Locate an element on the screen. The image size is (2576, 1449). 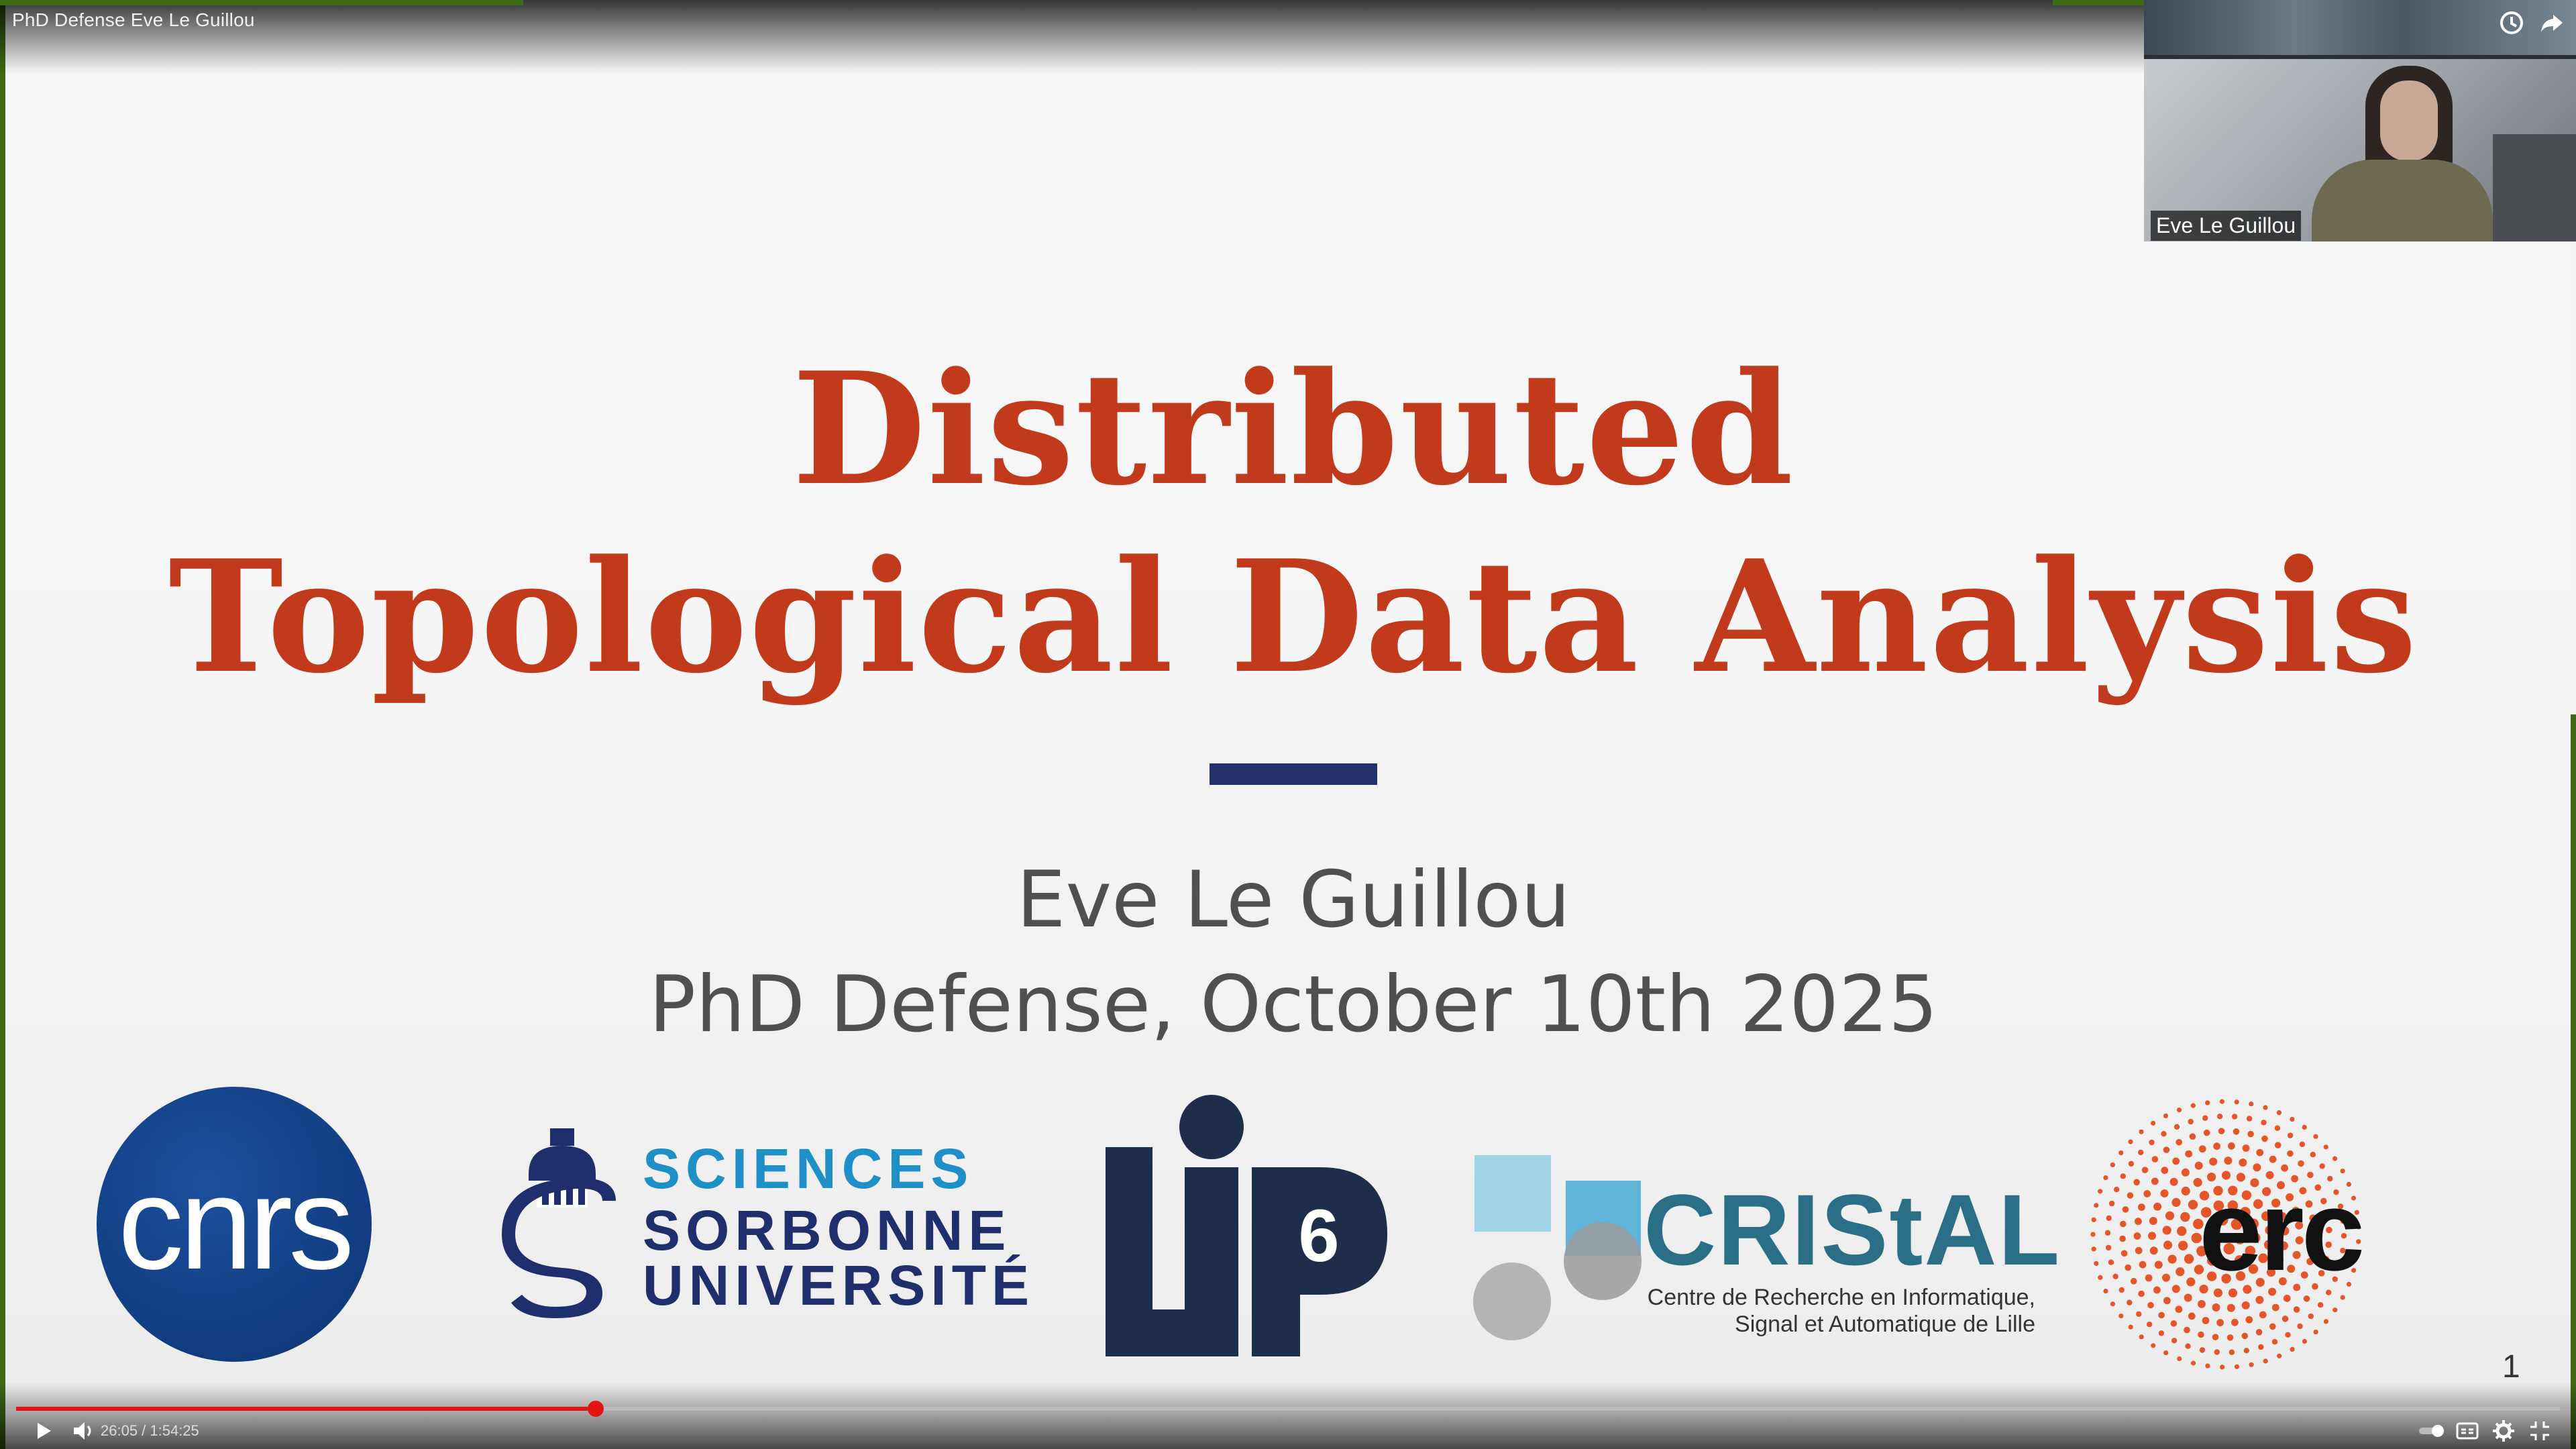
autoplay-toggle-icon is located at coordinates (2431, 1430).